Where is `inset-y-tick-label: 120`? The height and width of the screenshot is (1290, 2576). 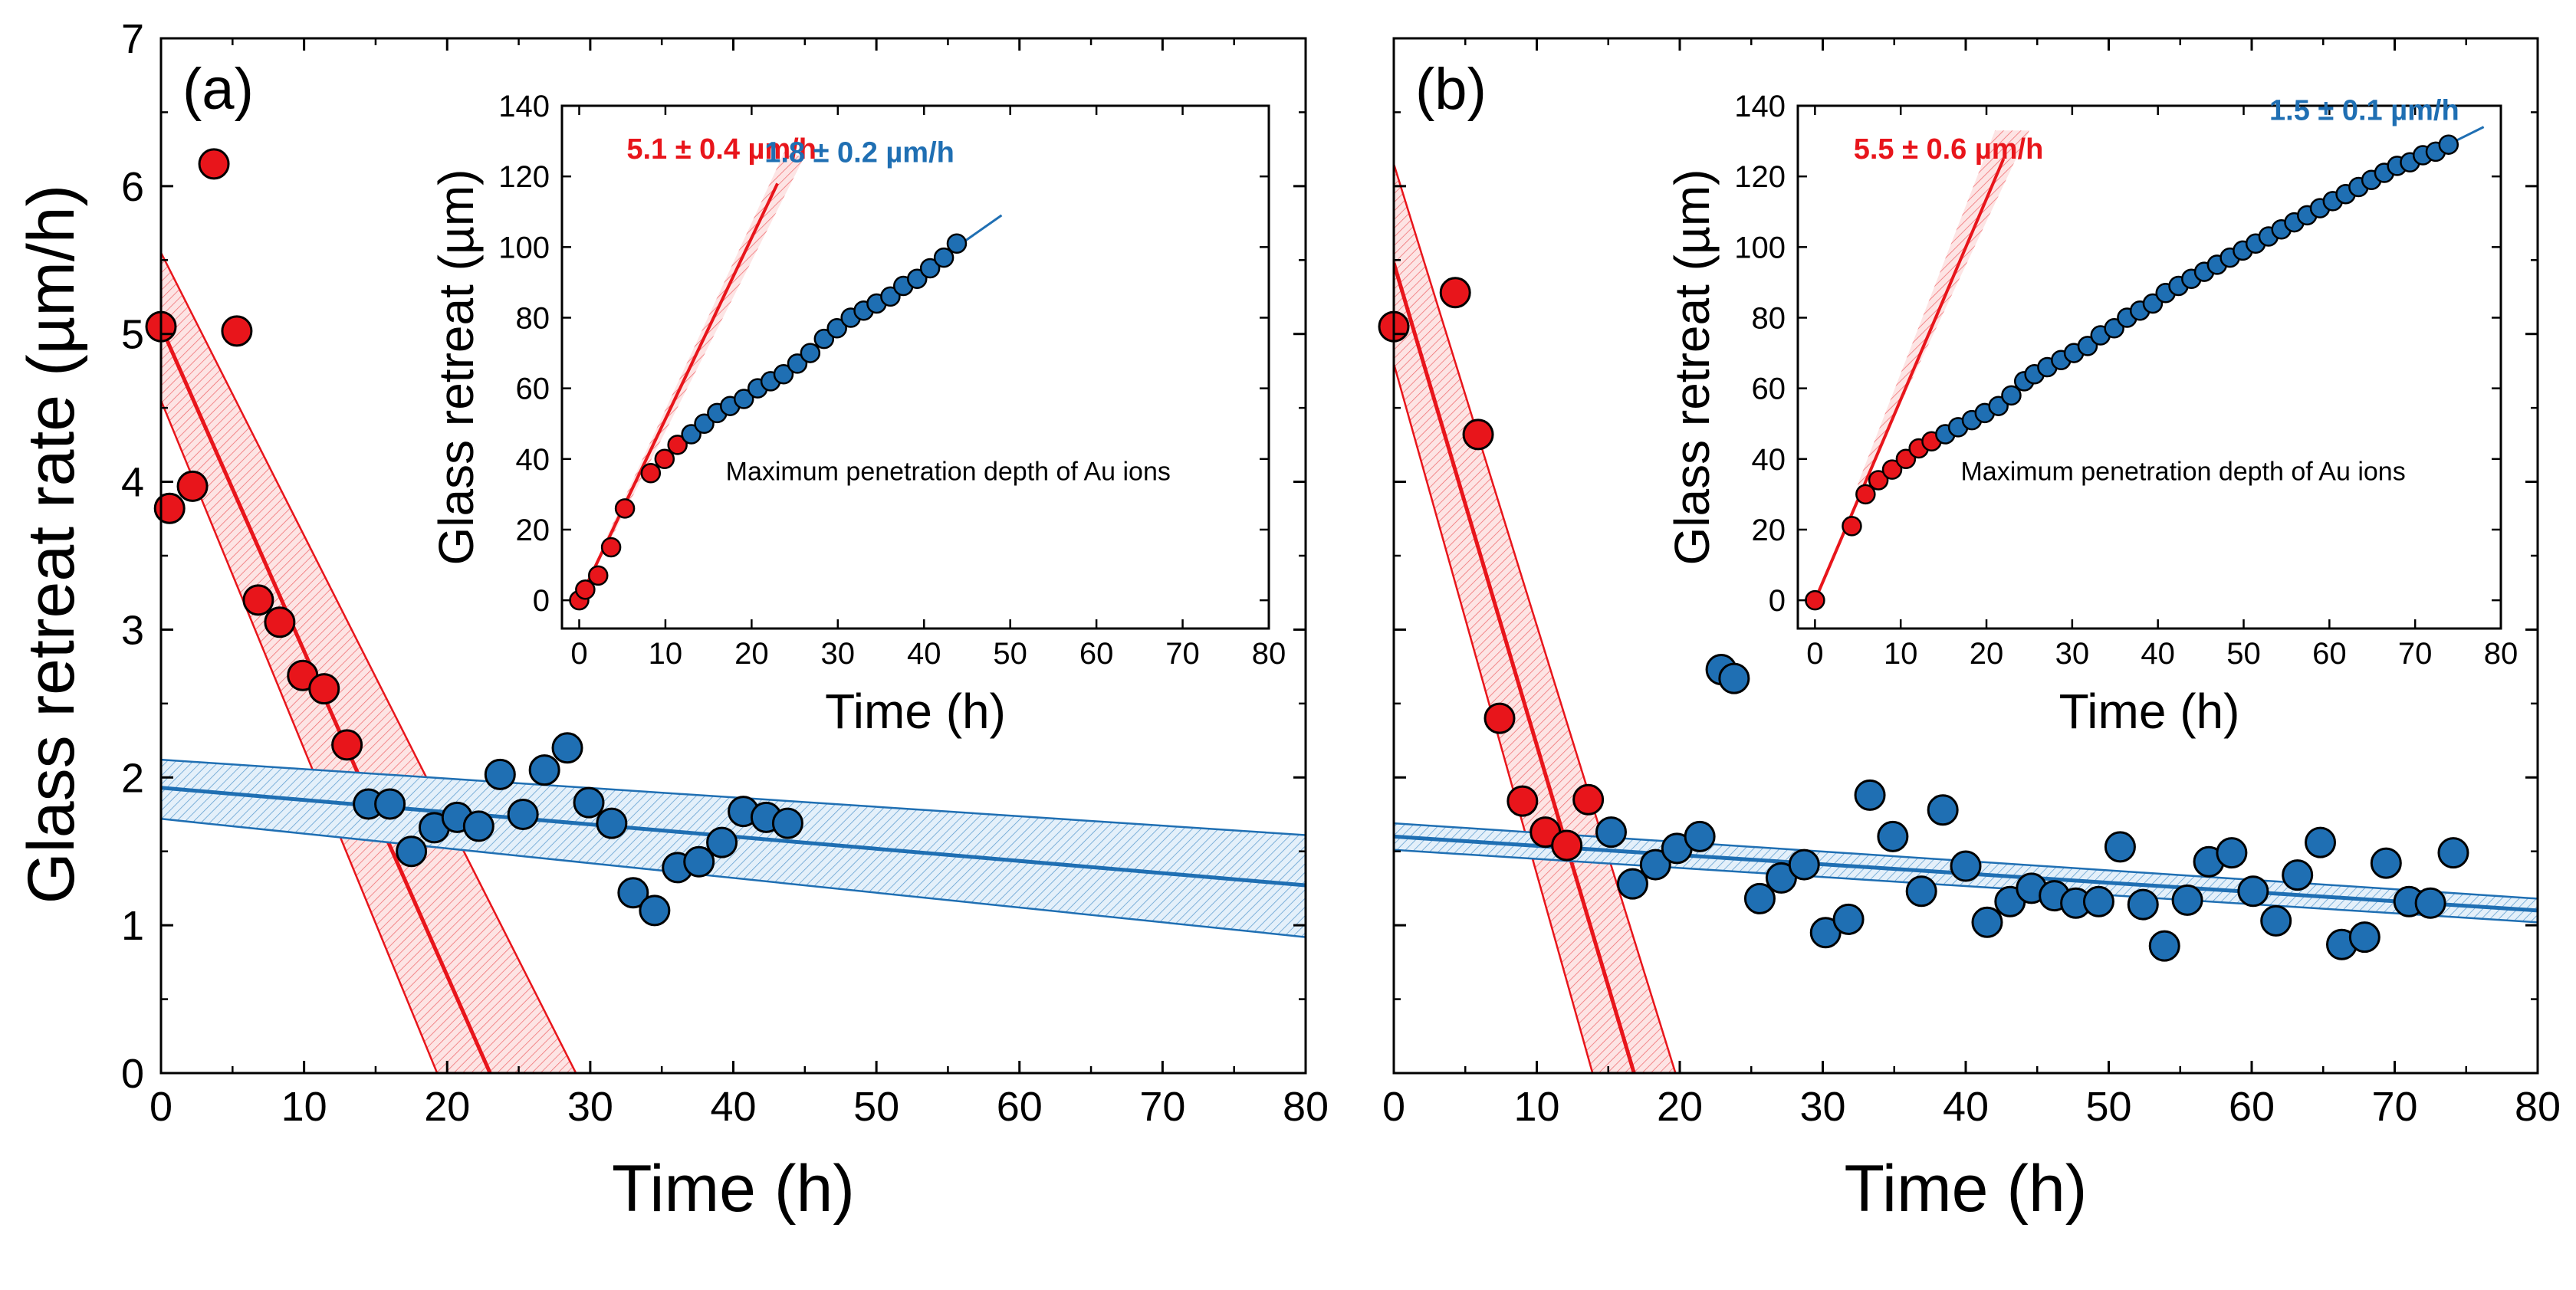 inset-y-tick-label: 120 is located at coordinates (1760, 177).